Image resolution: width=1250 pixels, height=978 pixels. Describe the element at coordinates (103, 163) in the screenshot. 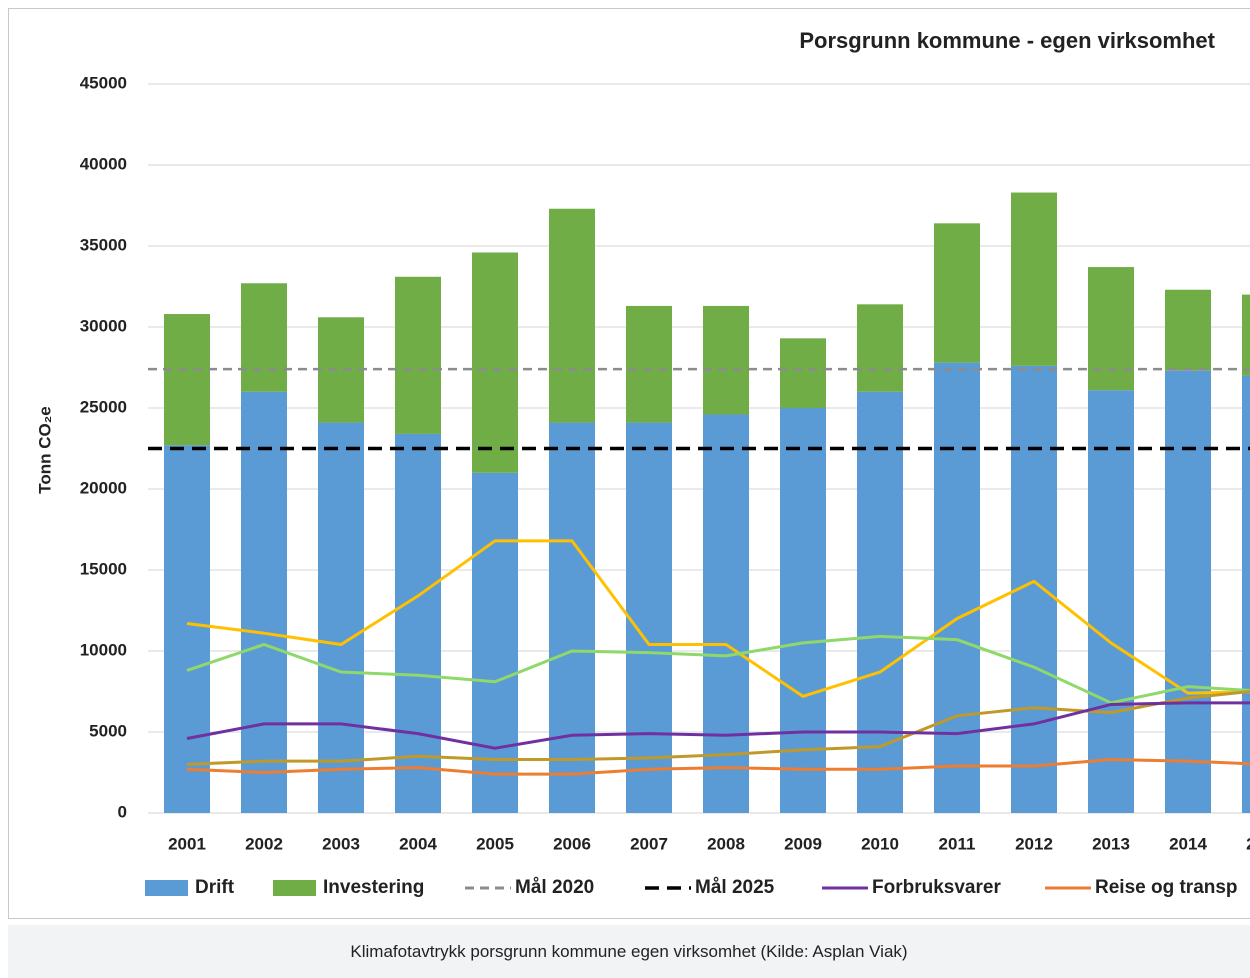

I see `y-tick-label: 40000` at that location.